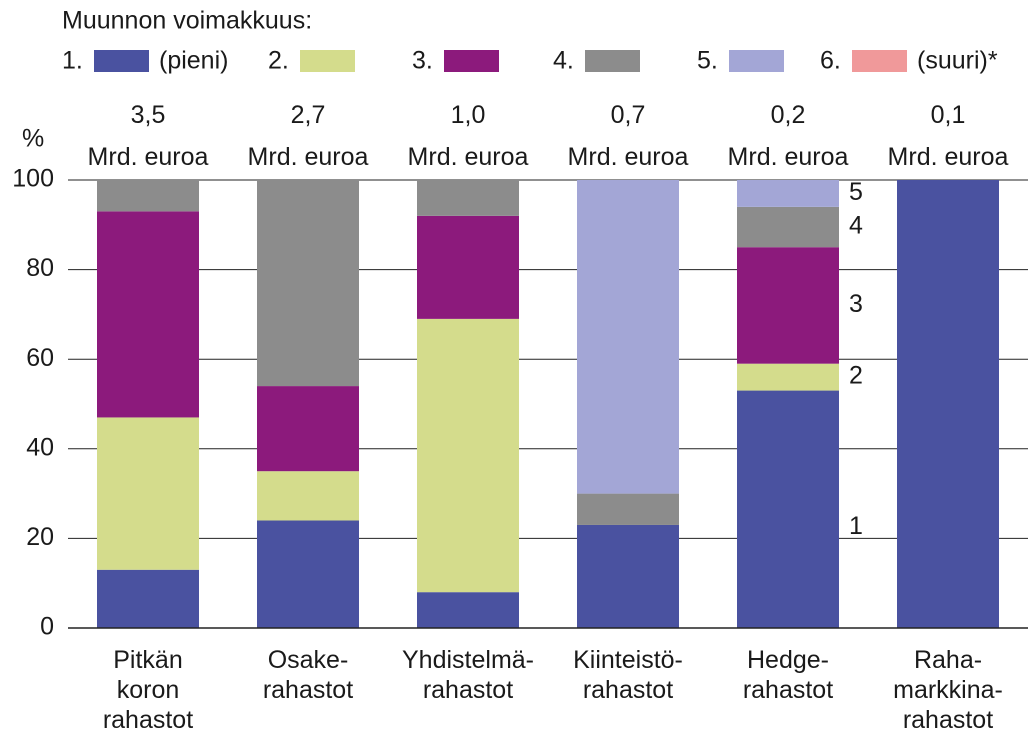 The image size is (1028, 740). Describe the element at coordinates (40, 537) in the screenshot. I see `y-tick-label: 20` at that location.